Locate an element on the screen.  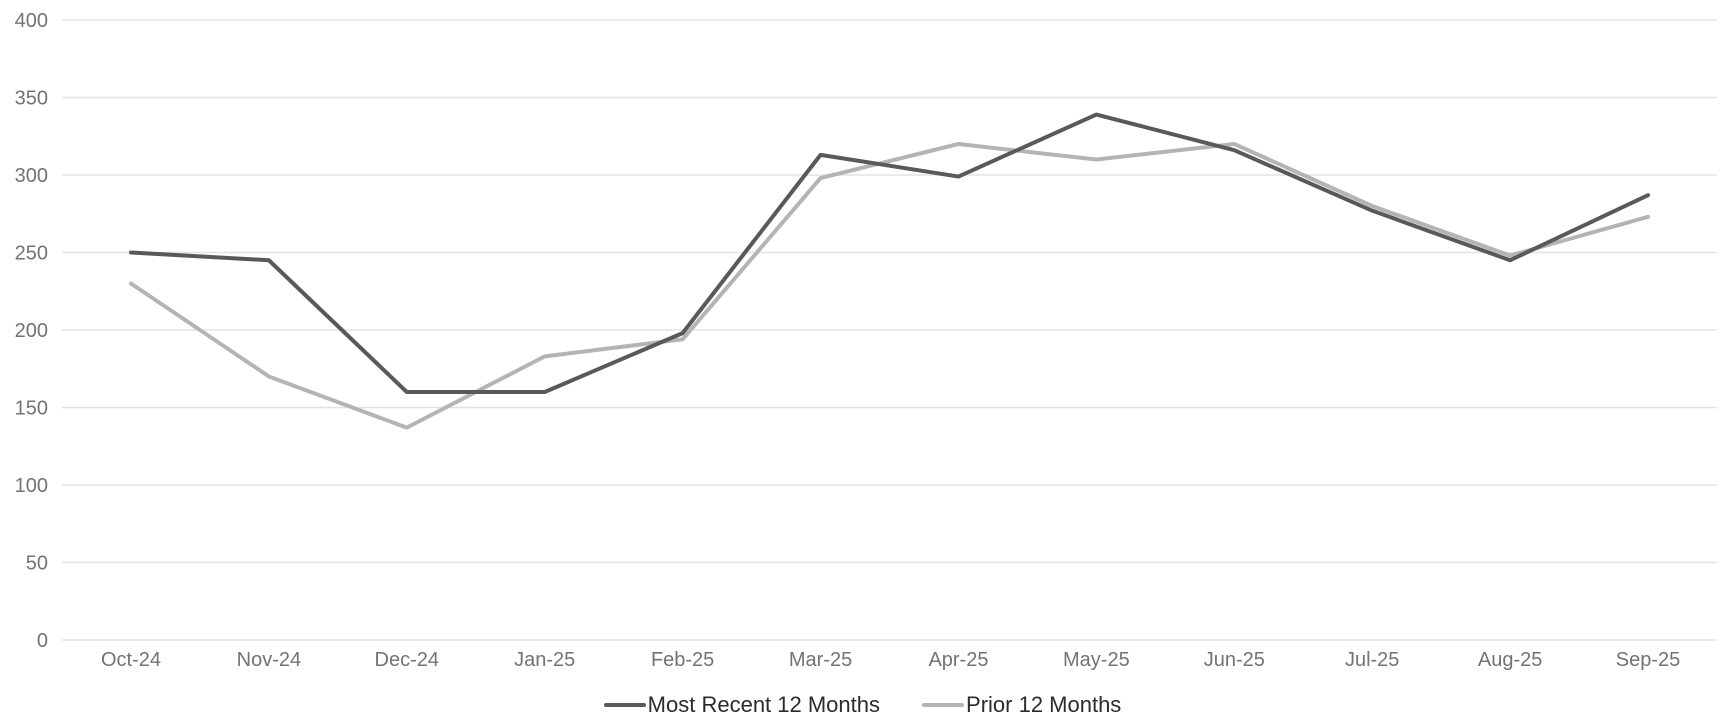
y-axis-tick-label: 100 is located at coordinates (31, 486).